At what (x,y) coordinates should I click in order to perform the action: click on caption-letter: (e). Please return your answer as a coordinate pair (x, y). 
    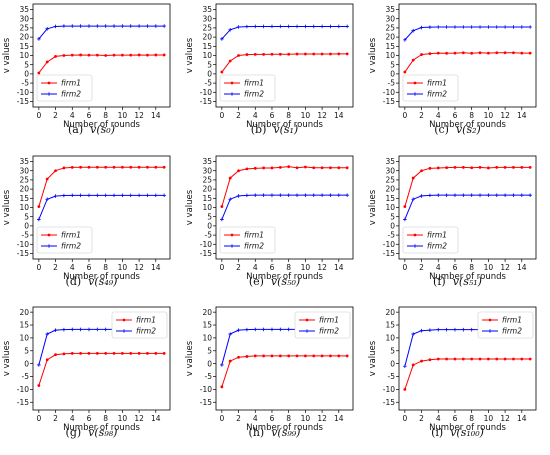
    Looking at the image, I should click on (256, 281).